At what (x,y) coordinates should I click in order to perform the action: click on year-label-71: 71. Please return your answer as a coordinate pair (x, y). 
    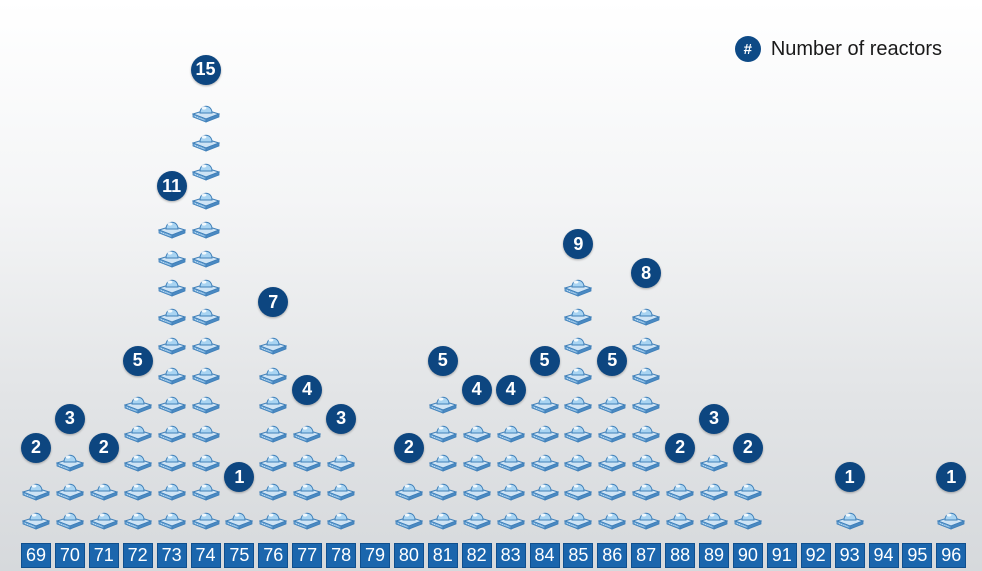
    Looking at the image, I should click on (103, 555).